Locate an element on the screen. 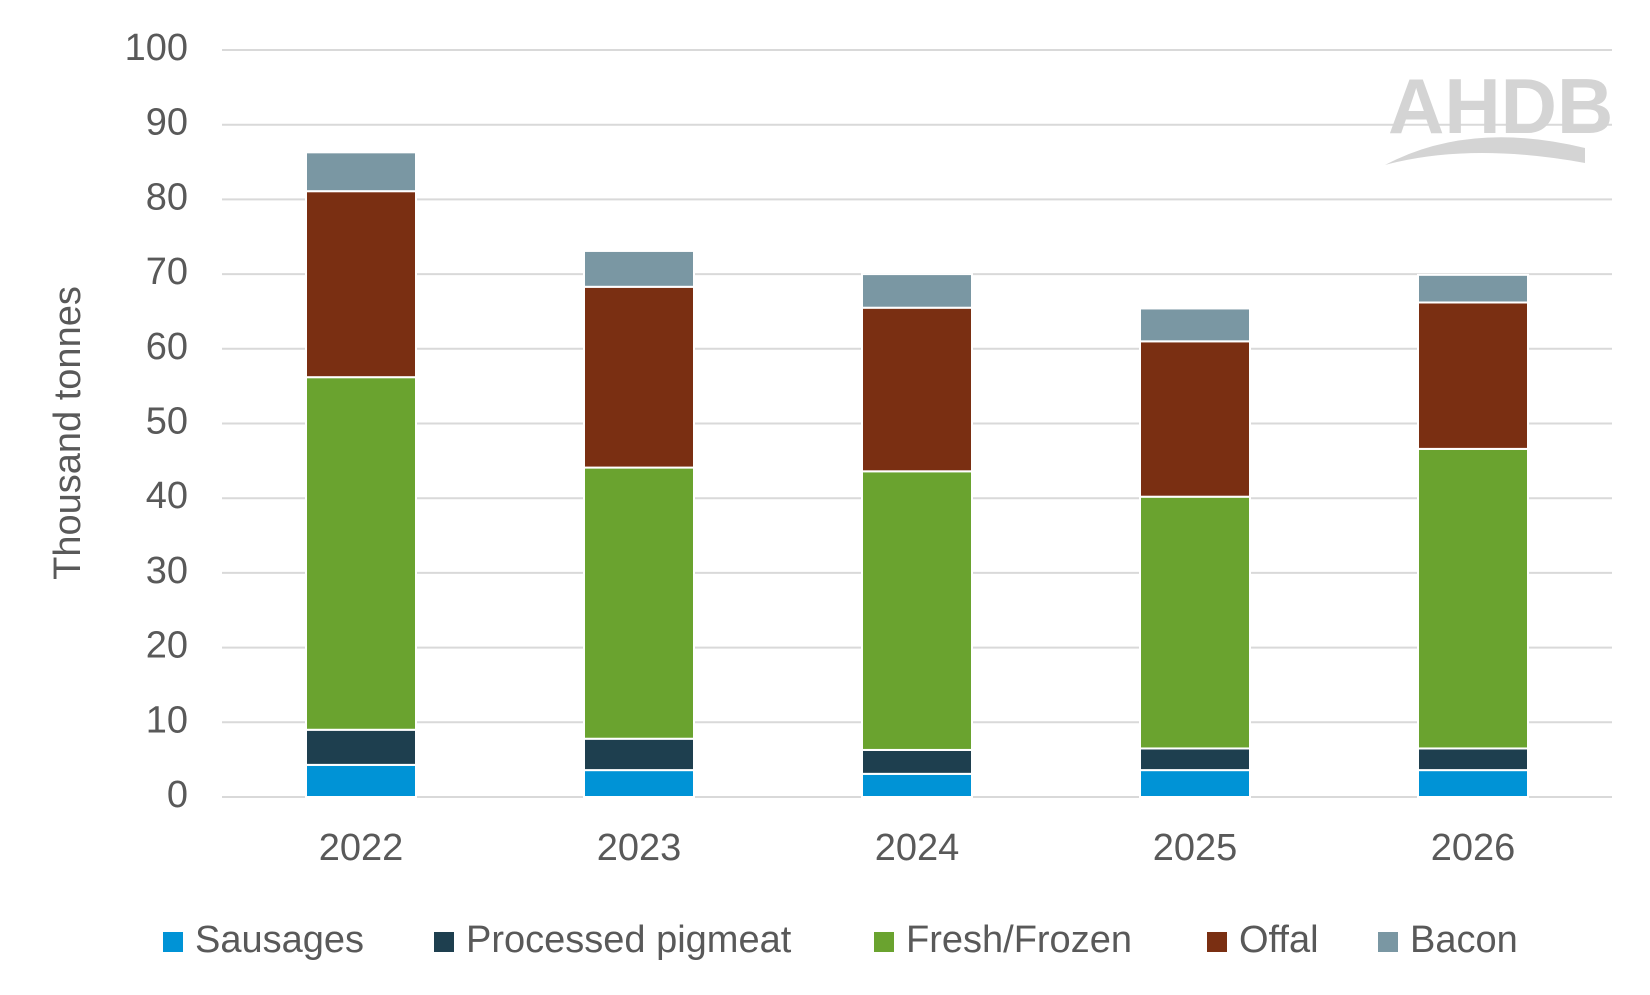 Image resolution: width=1650 pixels, height=995 pixels. y-tick-label: 50 is located at coordinates (167, 422).